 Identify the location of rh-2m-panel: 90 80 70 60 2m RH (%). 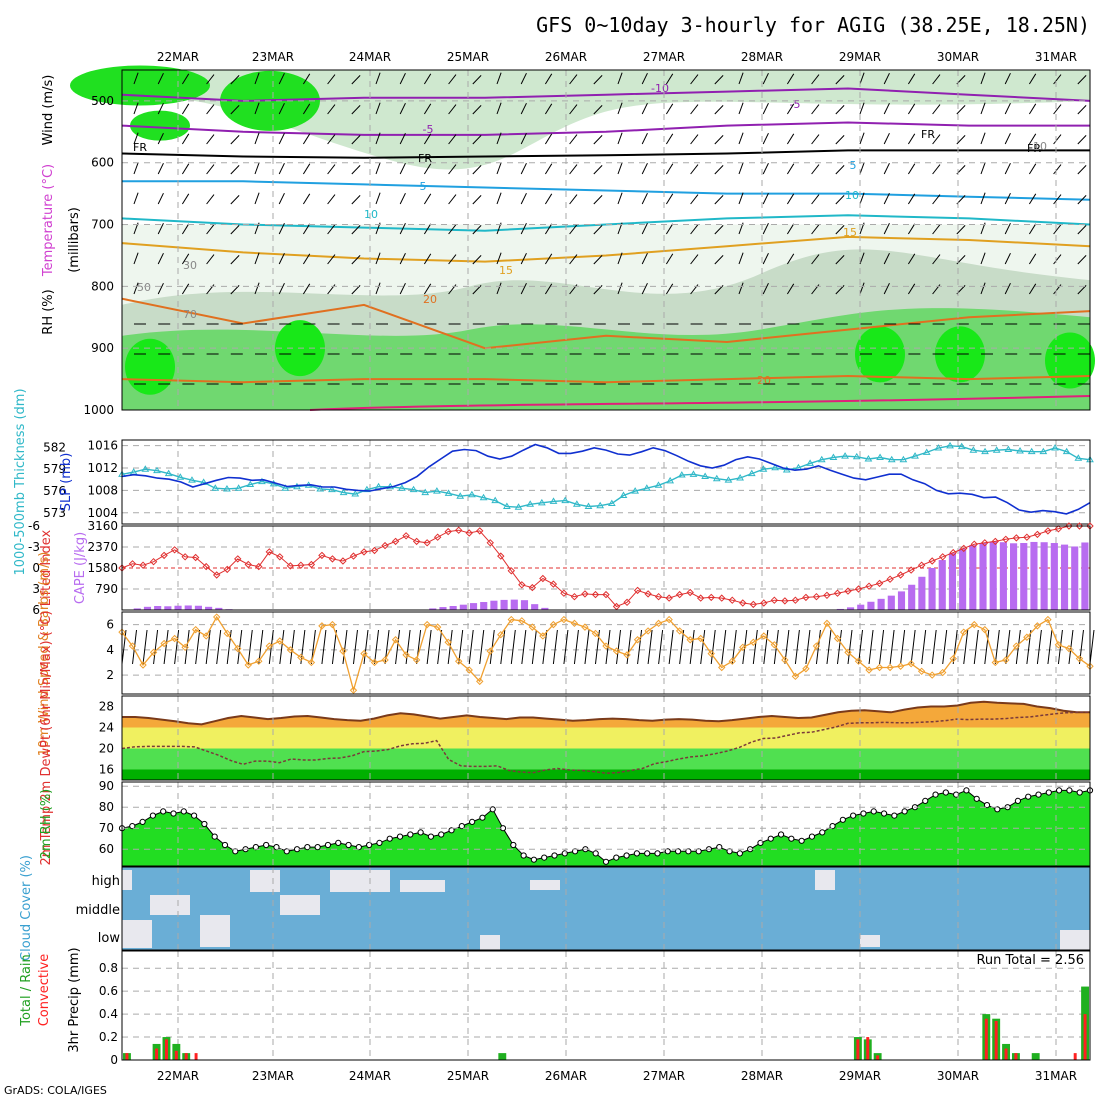
(566, 823).